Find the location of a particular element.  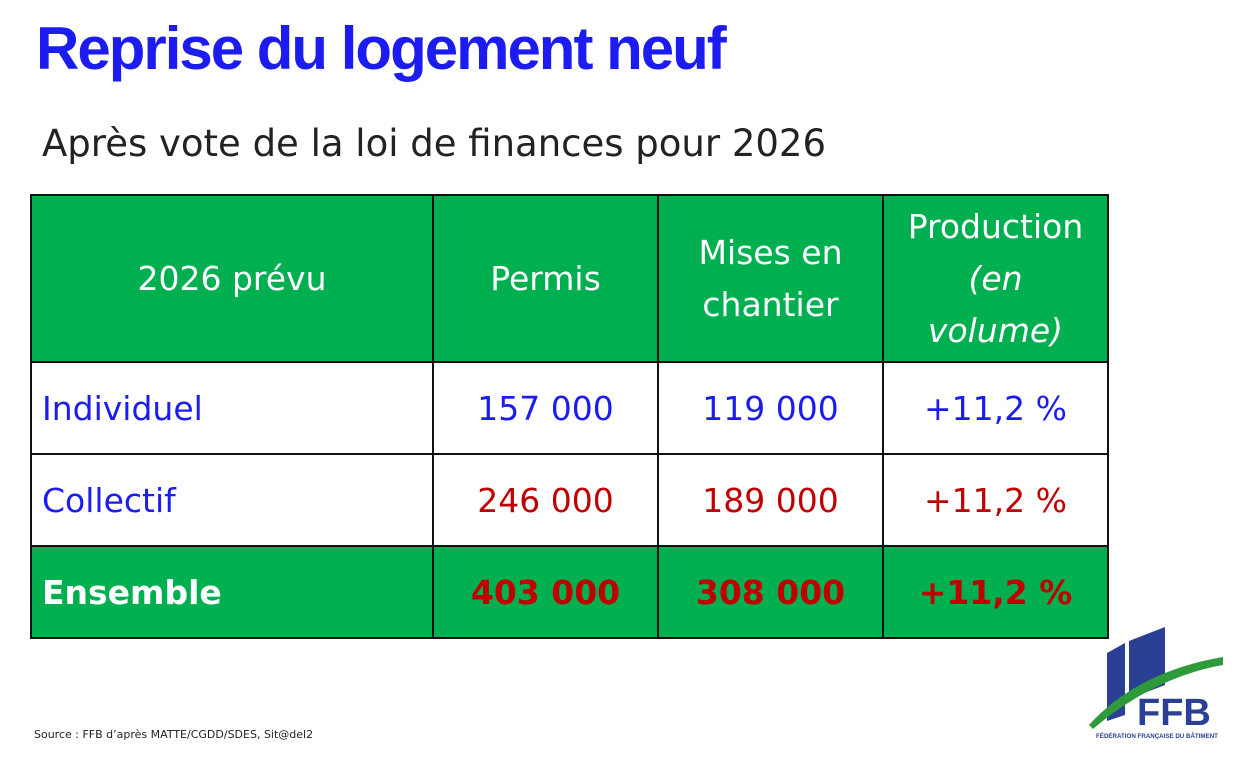

total-row: Ensemble 403 000 308 000 +11,2 % is located at coordinates (569, 592).